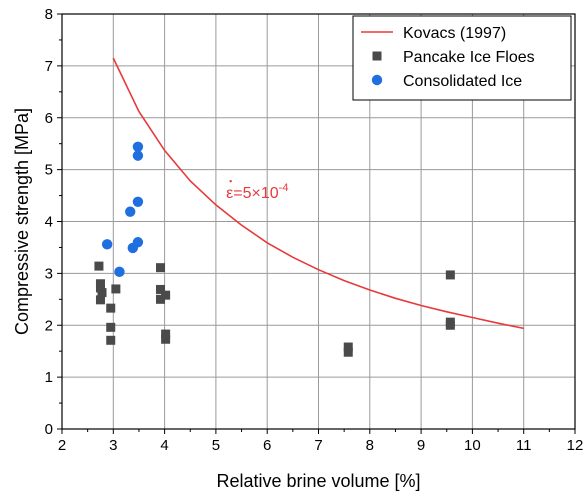 This screenshot has height=494, width=587. What do you see at coordinates (49, 118) in the screenshot?
I see `y-tick-label: 6` at bounding box center [49, 118].